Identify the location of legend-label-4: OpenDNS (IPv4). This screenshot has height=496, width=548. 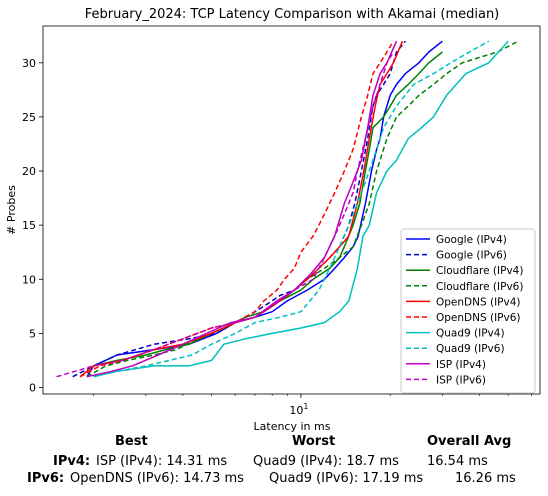
(478, 302).